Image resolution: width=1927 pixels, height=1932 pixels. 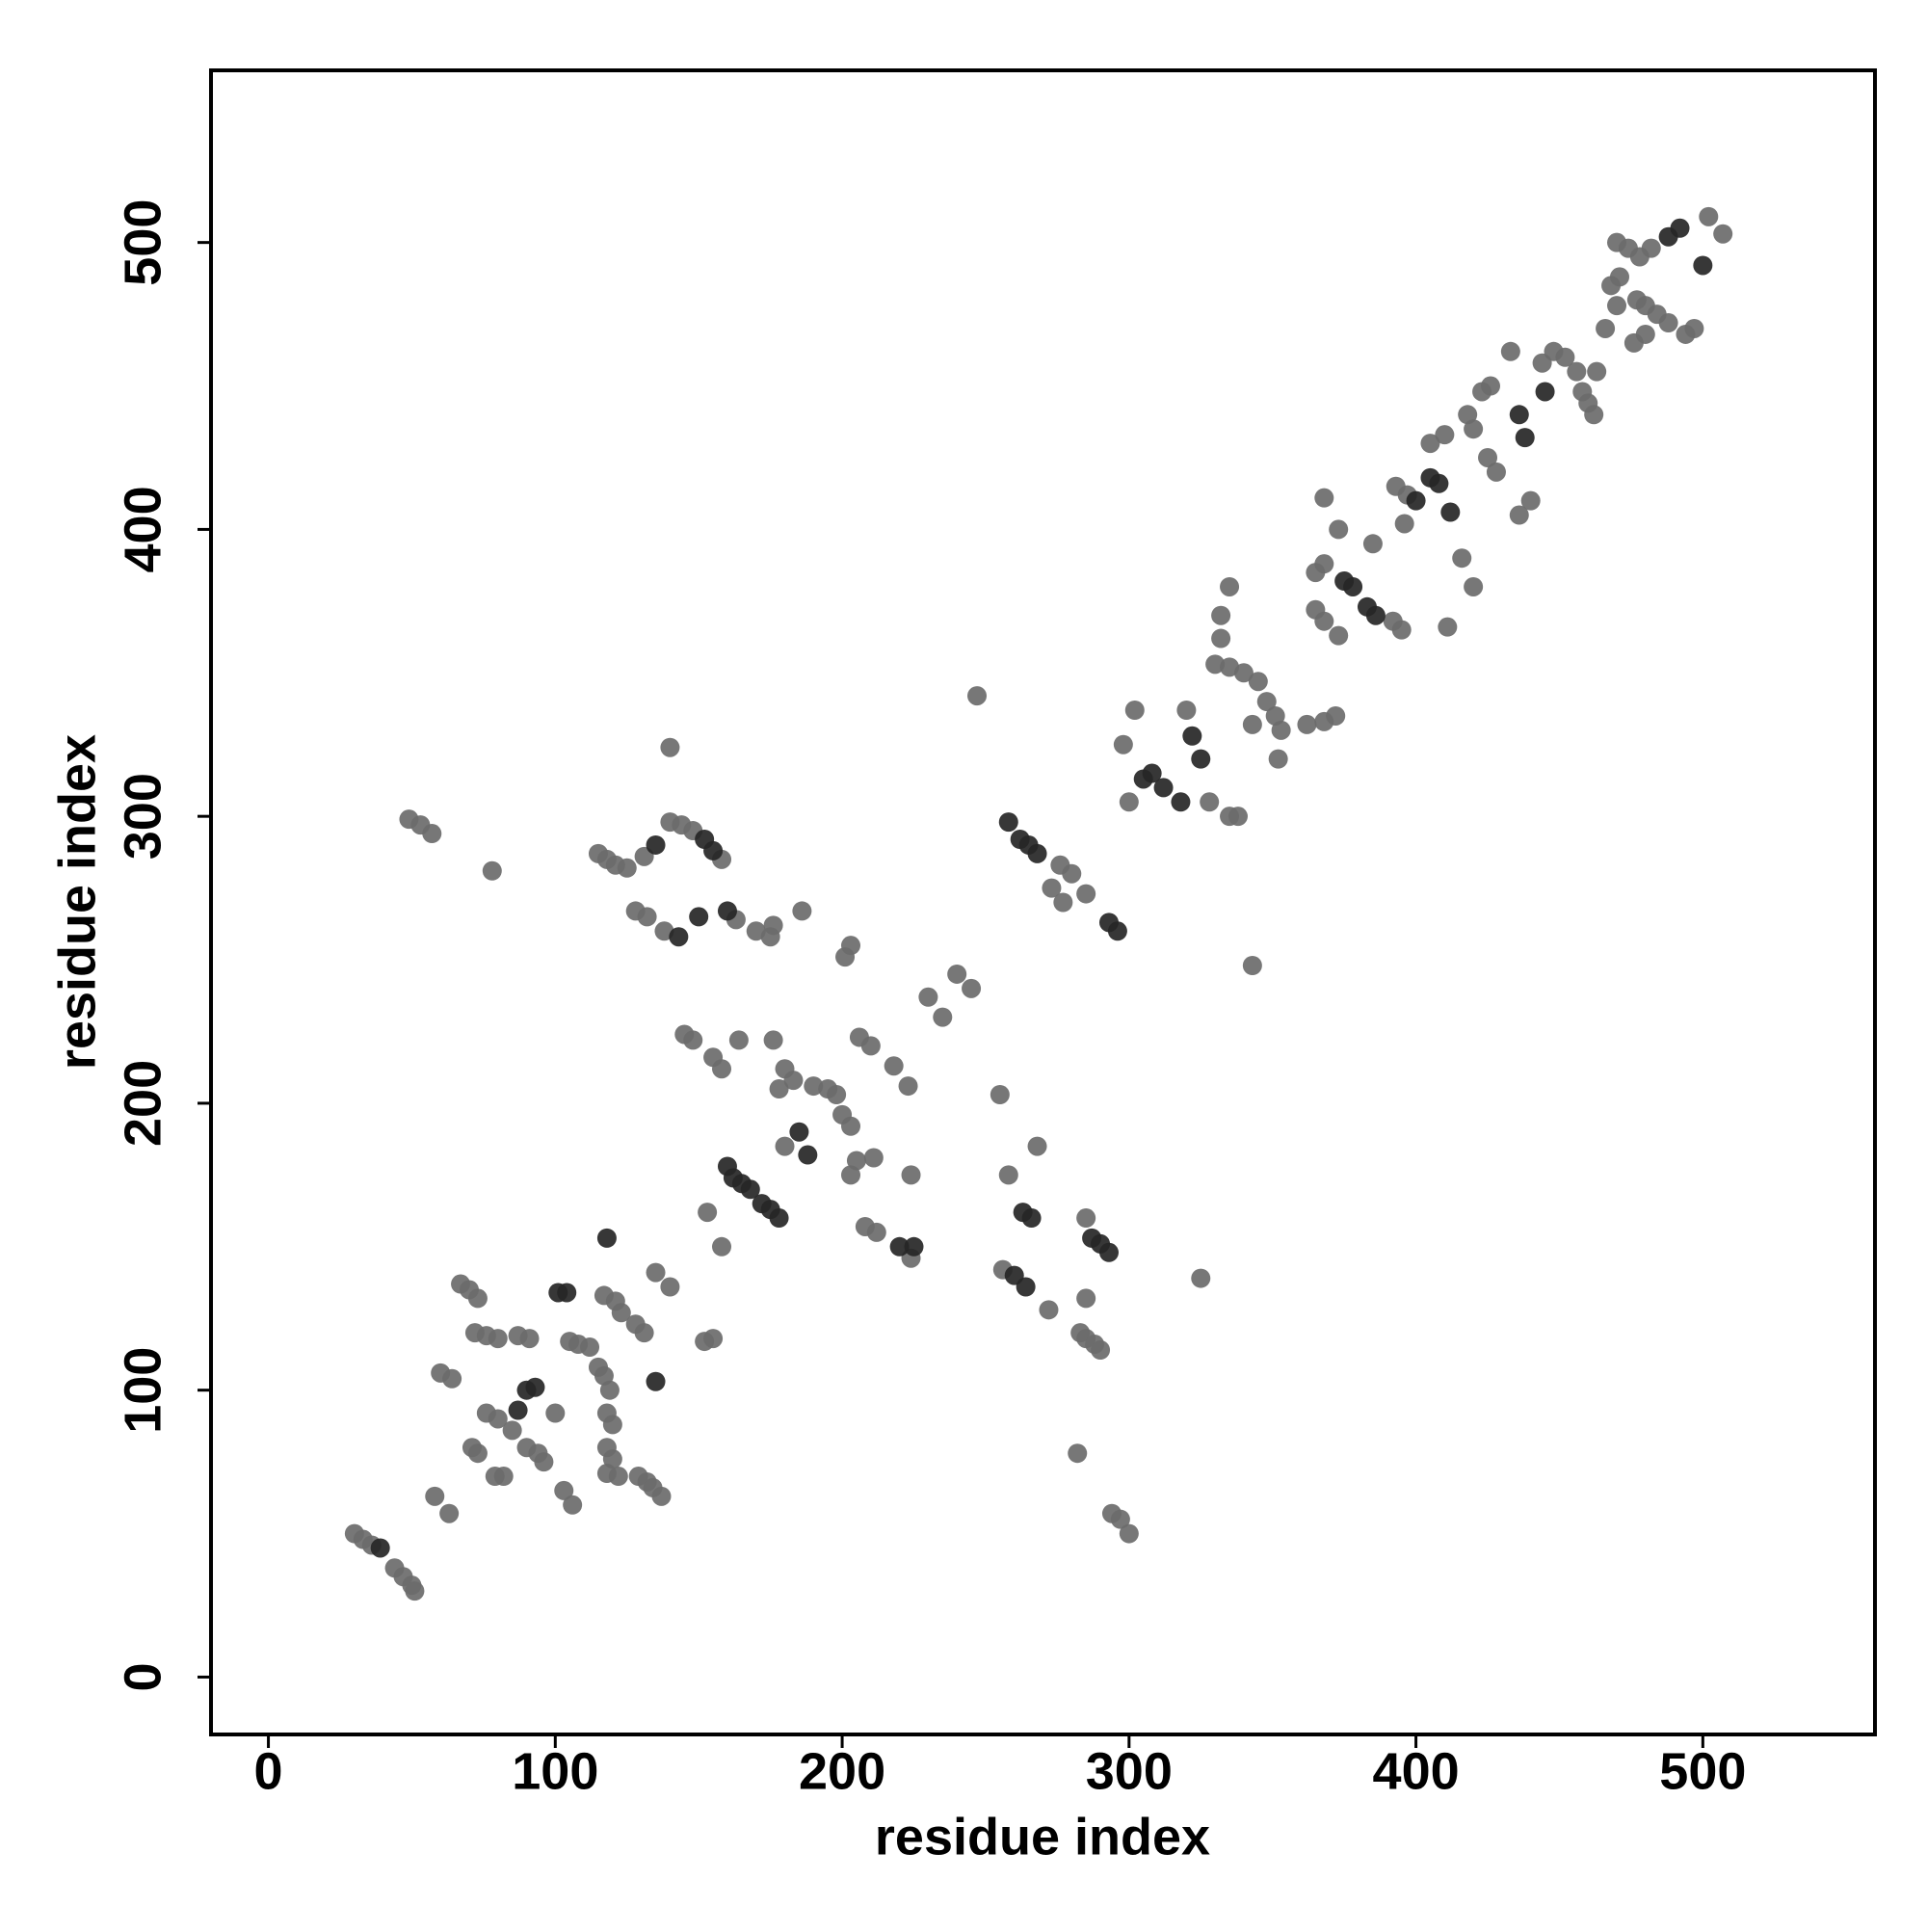 I want to click on y-axis-title: residue index, so click(x=77, y=902).